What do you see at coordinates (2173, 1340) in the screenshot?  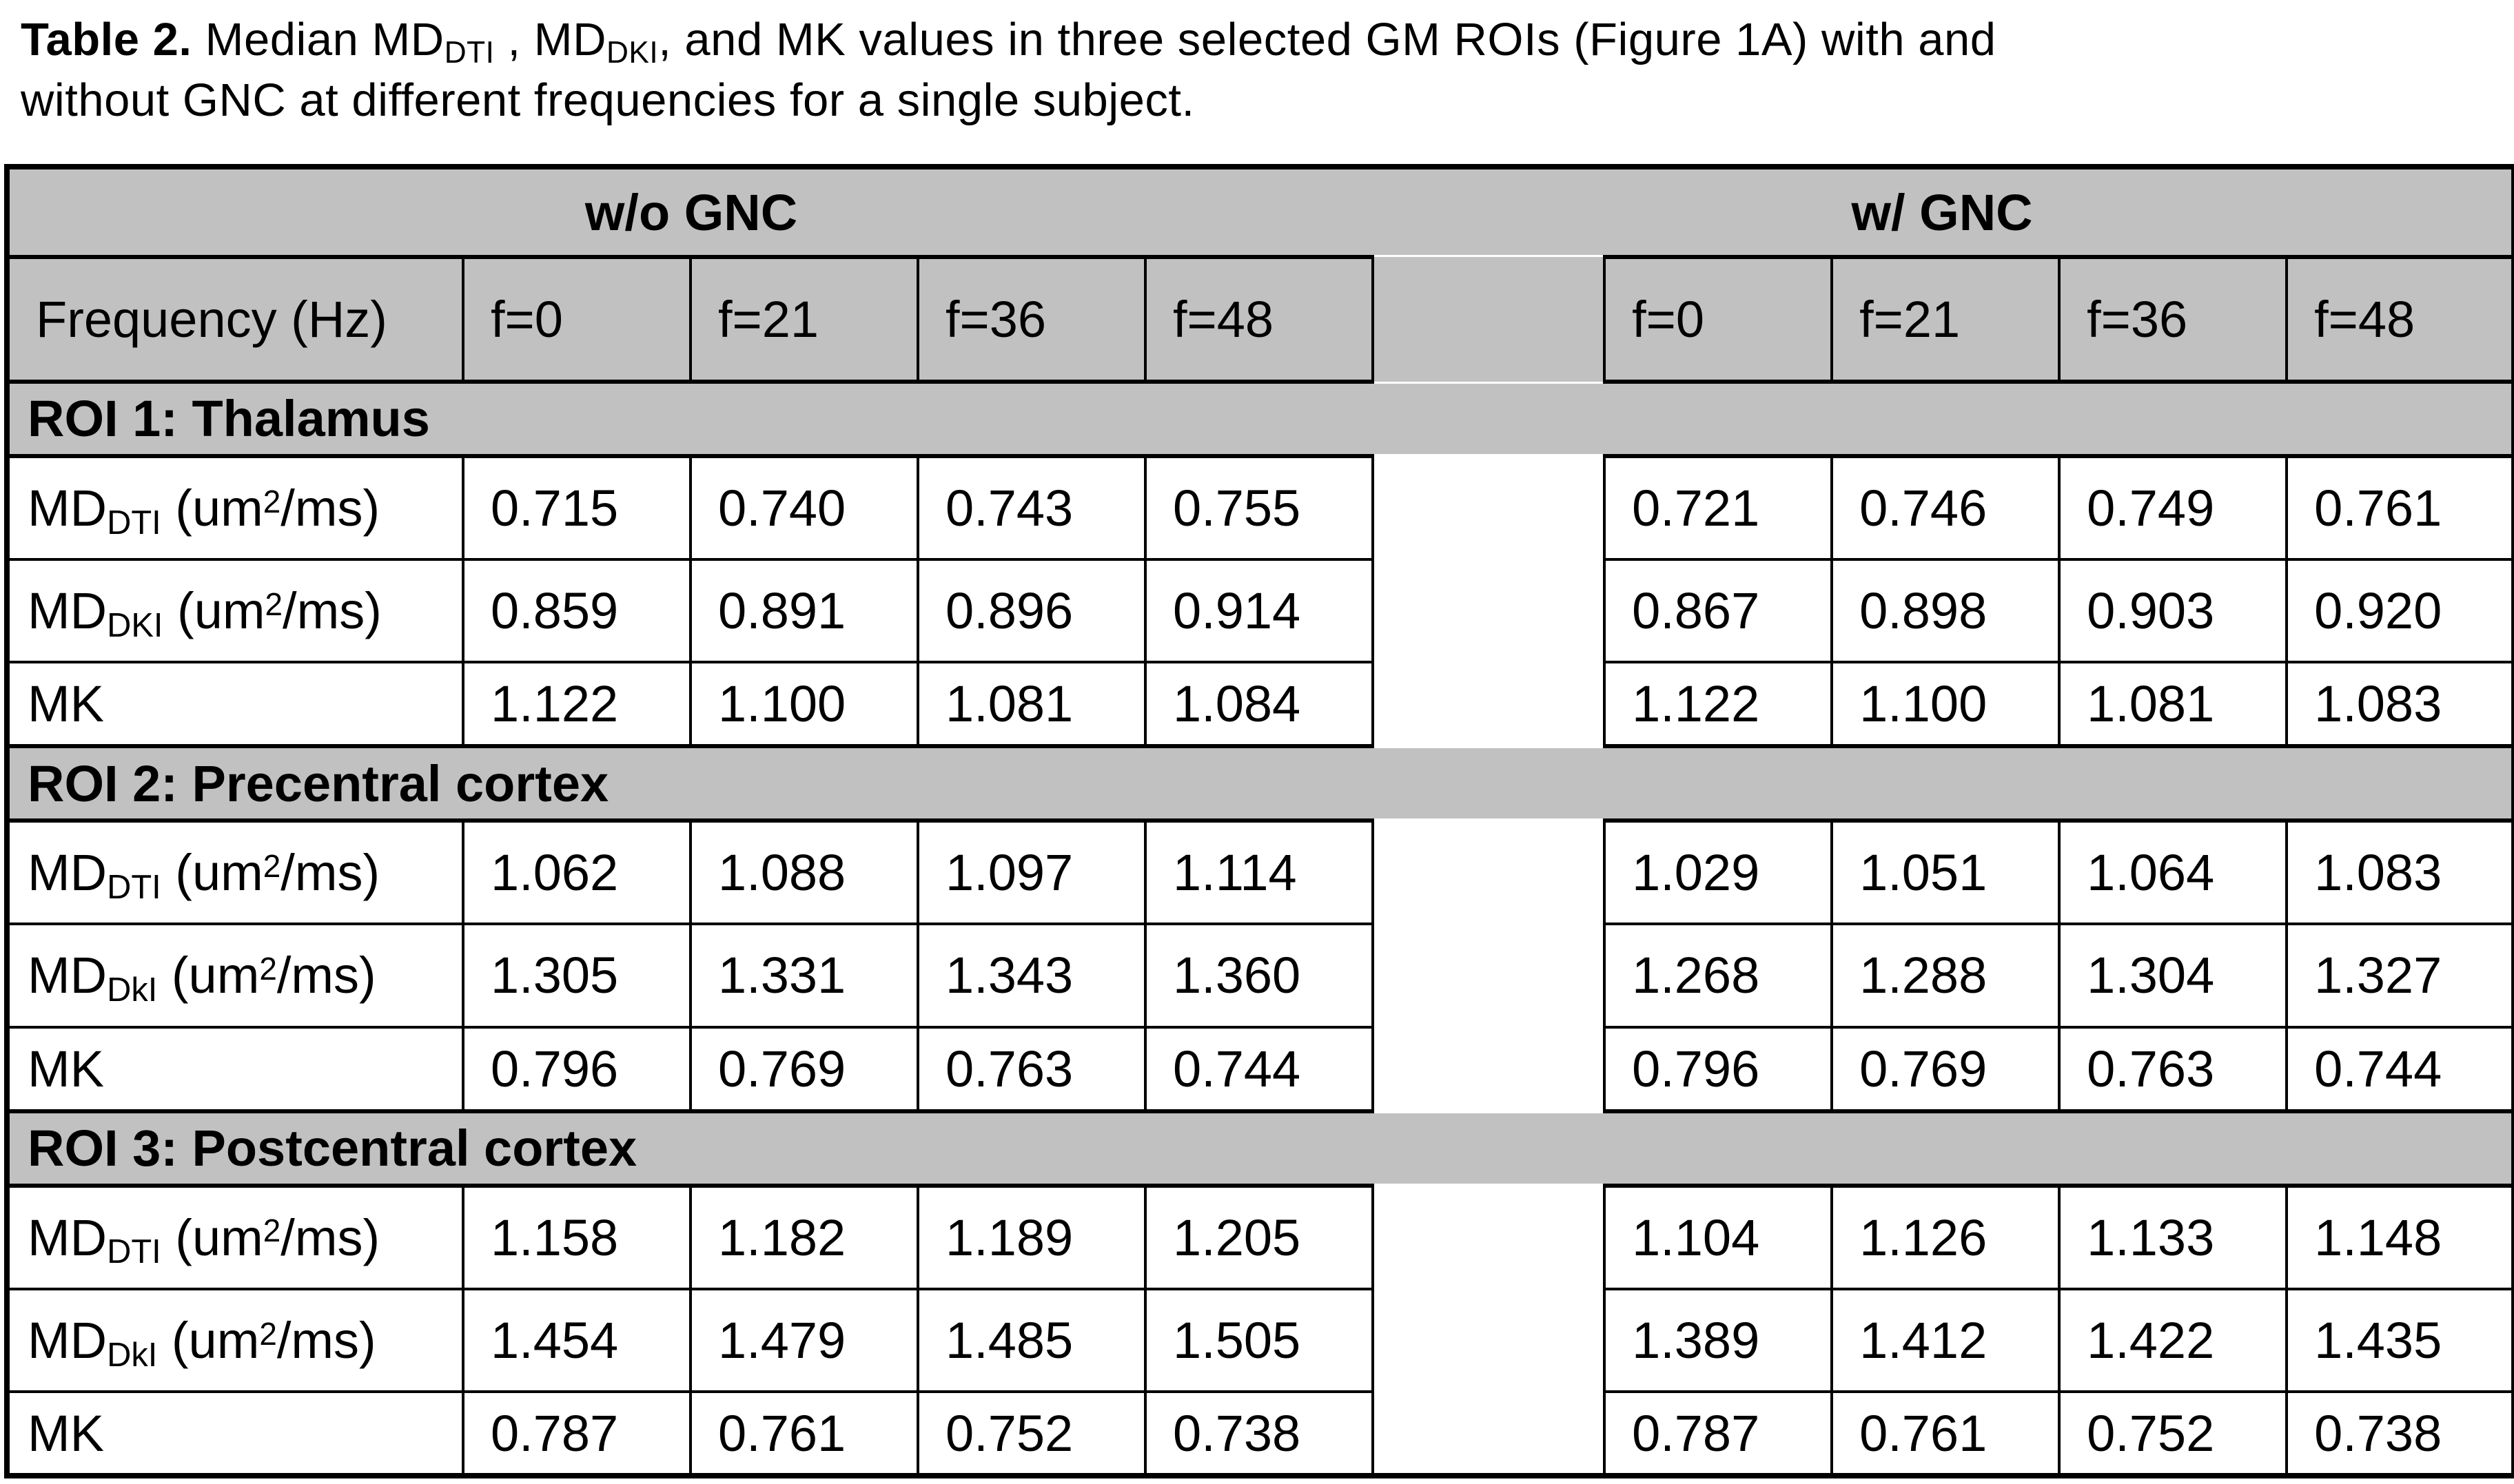 I see `value-cell: 1.422` at bounding box center [2173, 1340].